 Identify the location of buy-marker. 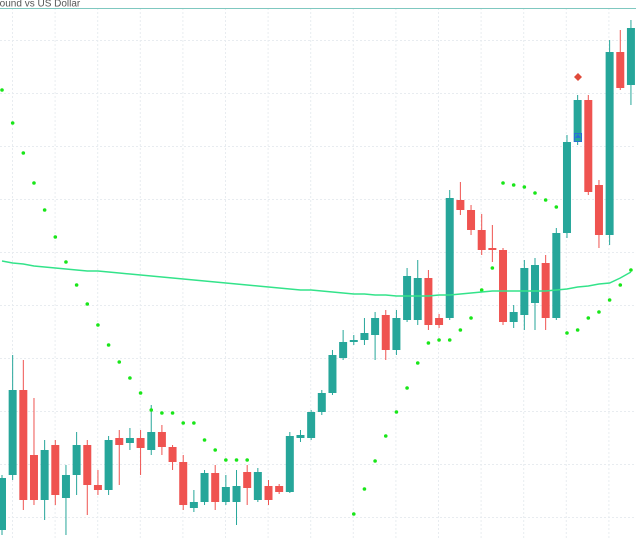
(578, 136).